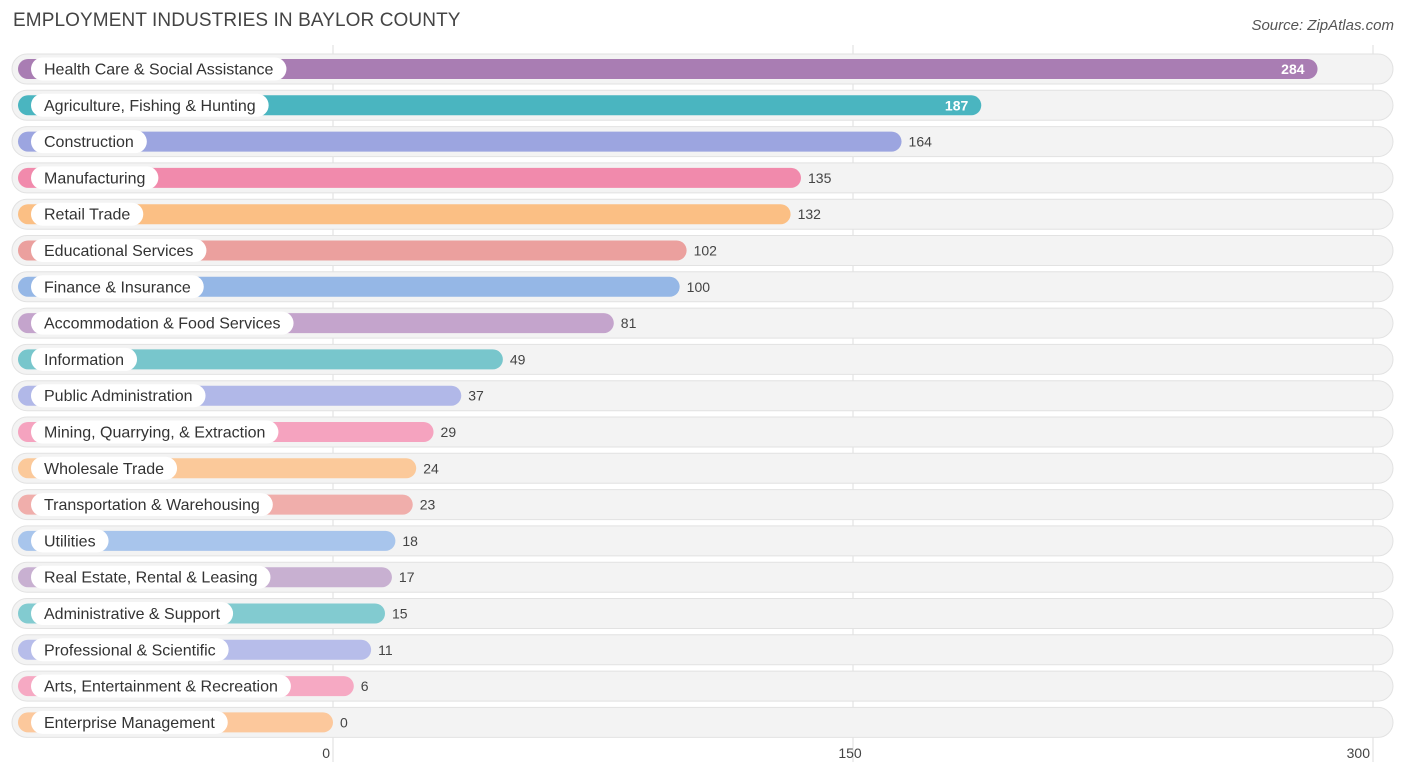 This screenshot has height=777, width=1406. I want to click on bar-row: Enterprise Management 0, so click(702, 722).